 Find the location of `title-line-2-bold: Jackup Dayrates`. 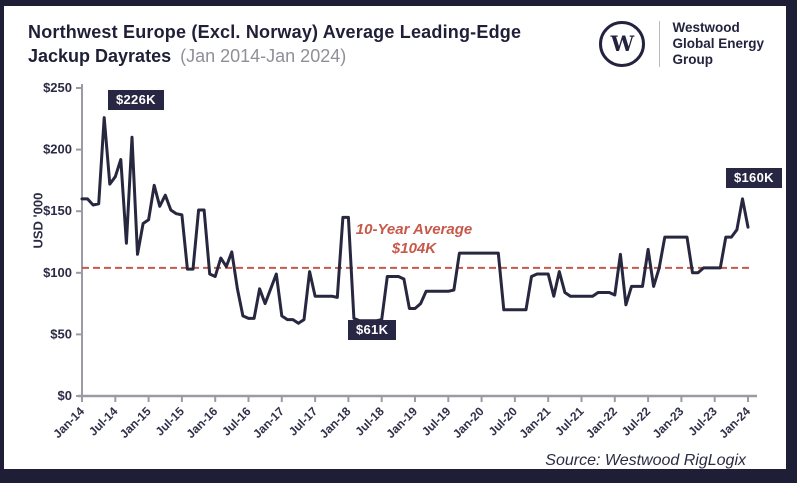

title-line-2-bold: Jackup Dayrates is located at coordinates (100, 56).